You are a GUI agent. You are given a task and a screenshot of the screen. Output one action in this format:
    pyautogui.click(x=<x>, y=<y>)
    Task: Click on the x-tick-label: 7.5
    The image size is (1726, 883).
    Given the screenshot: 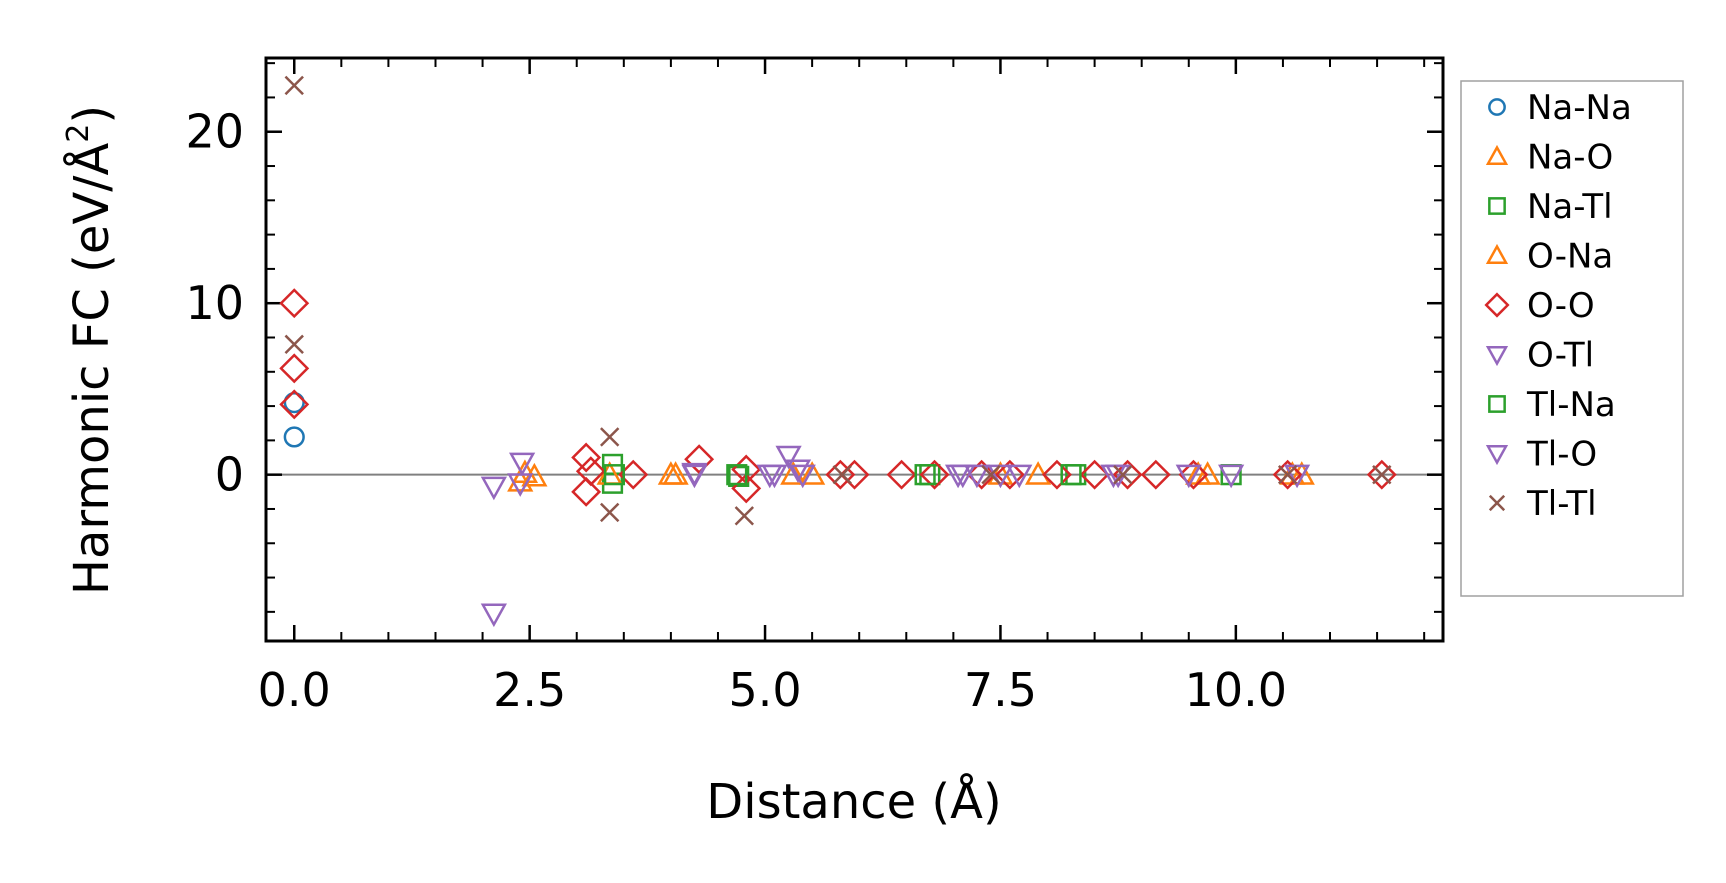 What is the action you would take?
    pyautogui.click(x=1000, y=690)
    